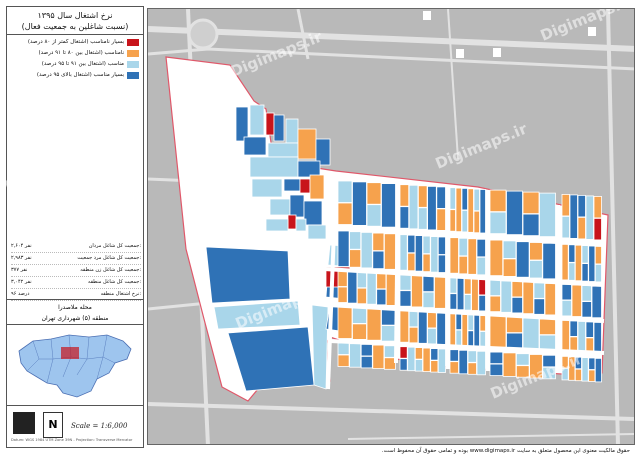  What do you see at coordinates (109, 258) in the screenshot?
I see `stat-key: جمعیت کل شاغل مرد جمعیت:` at bounding box center [109, 258].